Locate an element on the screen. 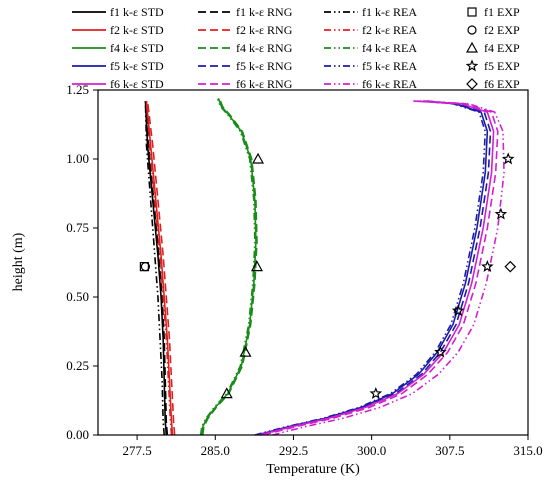 The height and width of the screenshot is (484, 550). series-line-f1-dash is located at coordinates (157, 268).